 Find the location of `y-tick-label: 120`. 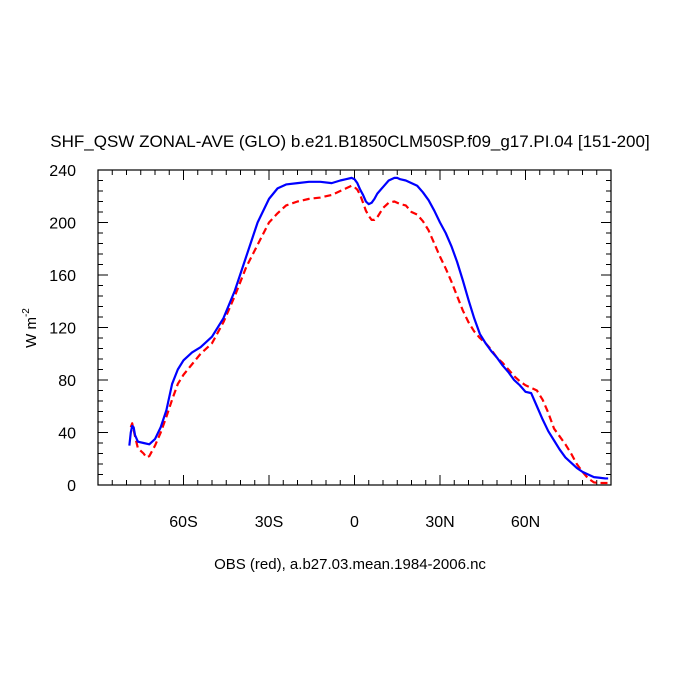

y-tick-label: 120 is located at coordinates (62, 329).